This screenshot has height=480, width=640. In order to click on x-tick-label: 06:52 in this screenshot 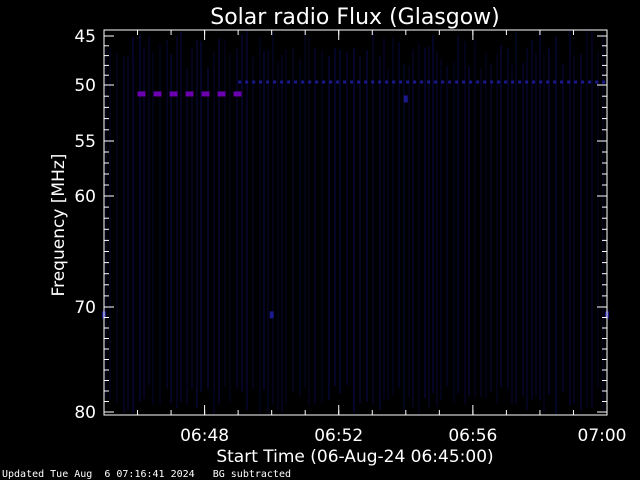, I will do `click(338, 436)`.